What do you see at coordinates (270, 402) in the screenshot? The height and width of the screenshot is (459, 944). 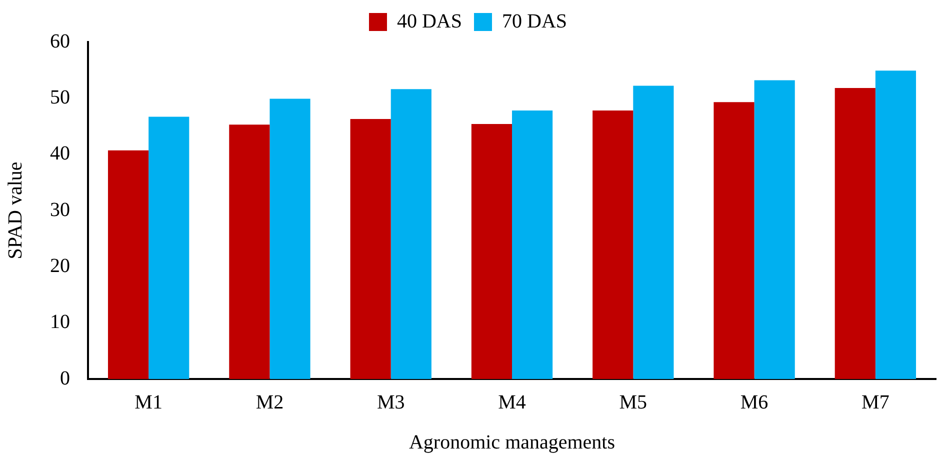 I see `x-tick-label: M2` at bounding box center [270, 402].